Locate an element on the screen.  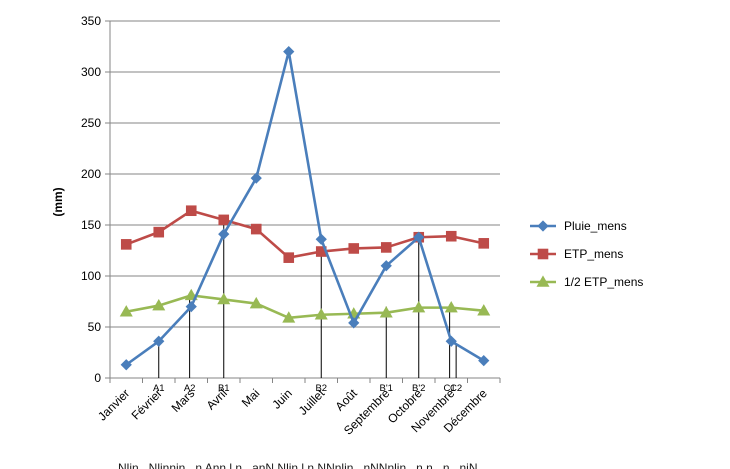
legend-label: 1/2 ETP_mens is located at coordinates (603, 282).